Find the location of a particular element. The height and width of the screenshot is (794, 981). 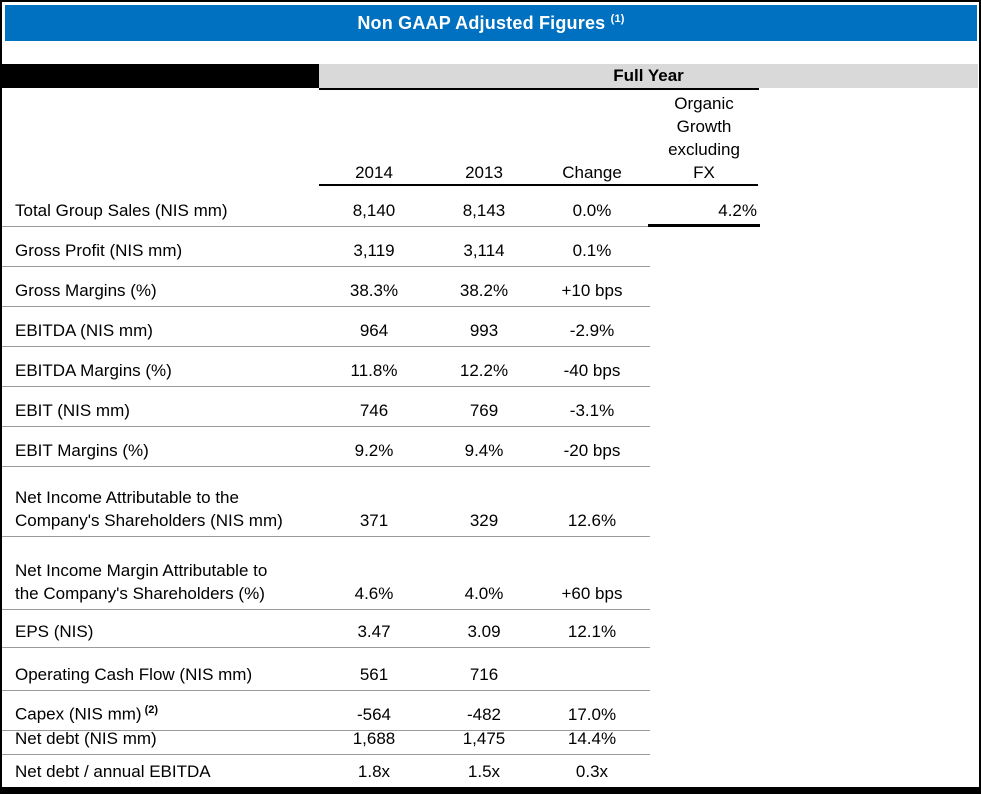

table-row: Gross Profit (NIS mm) 3,119 3,114 0.1% is located at coordinates (490, 247).